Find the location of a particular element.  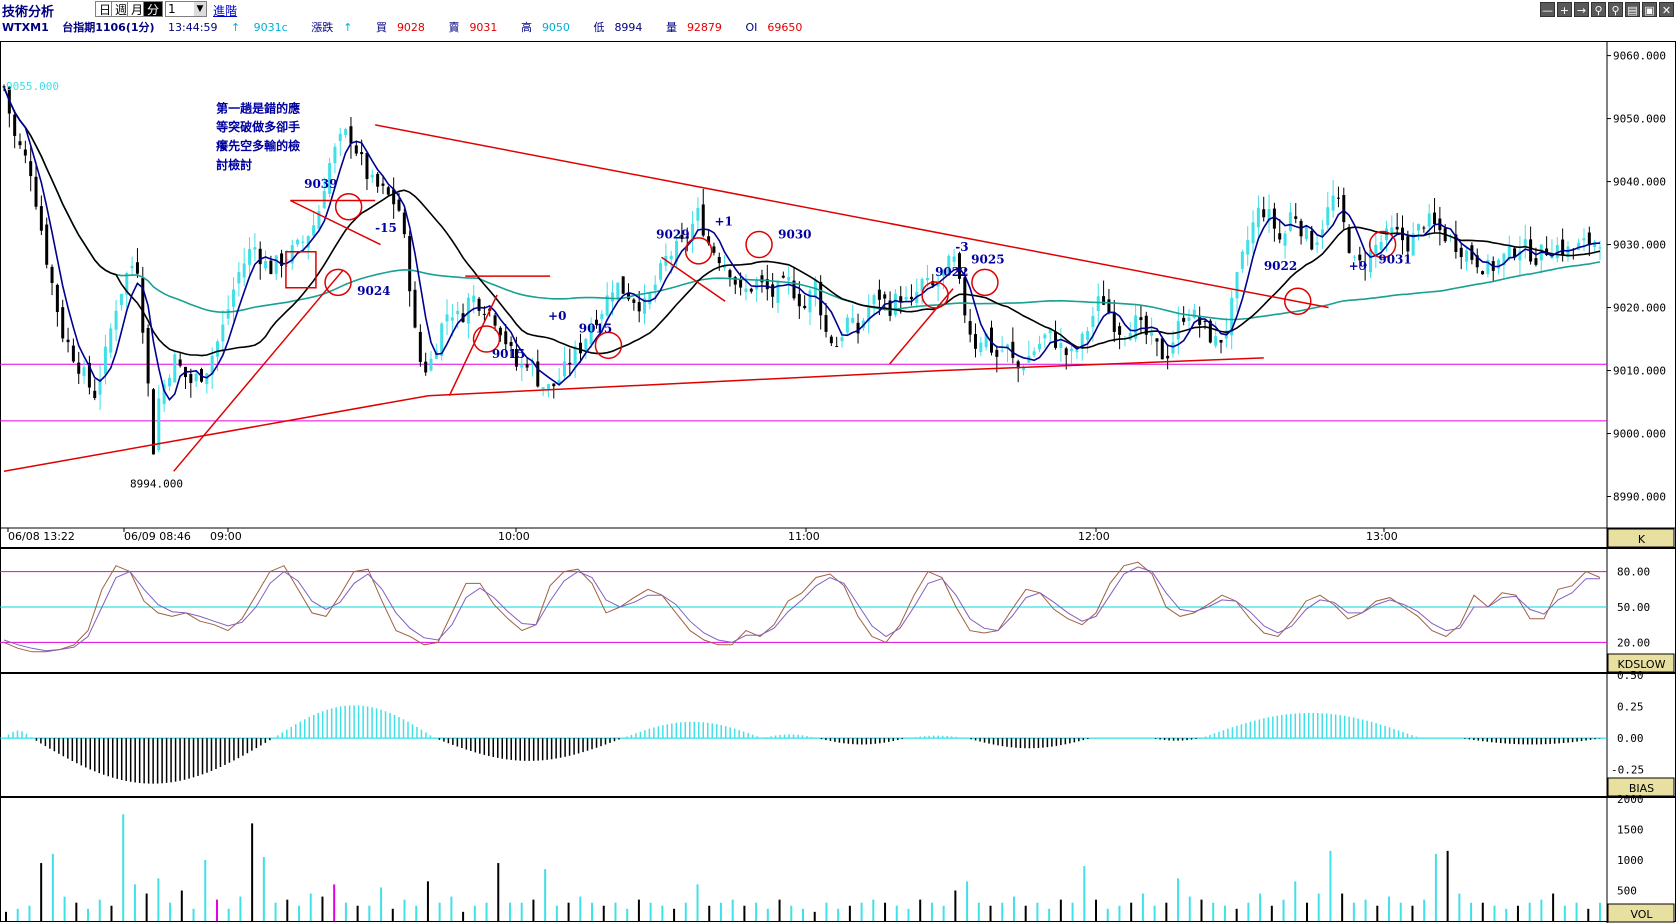

period-tab-minute: 分 is located at coordinates (153, 9).